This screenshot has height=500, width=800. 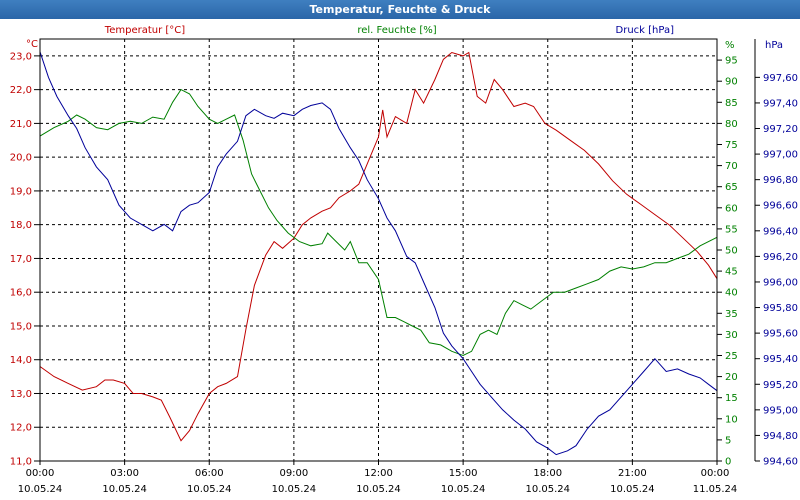 I want to click on pressure-tick-label: 997,40, so click(x=780, y=103).